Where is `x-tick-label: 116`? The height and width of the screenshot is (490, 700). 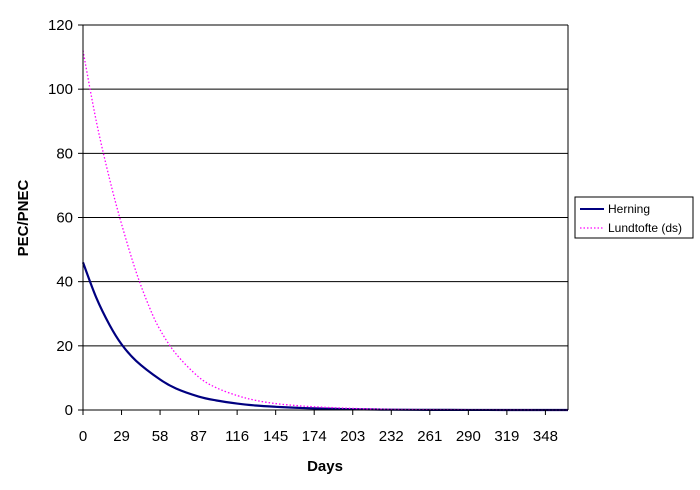
x-tick-label: 116 is located at coordinates (237, 436).